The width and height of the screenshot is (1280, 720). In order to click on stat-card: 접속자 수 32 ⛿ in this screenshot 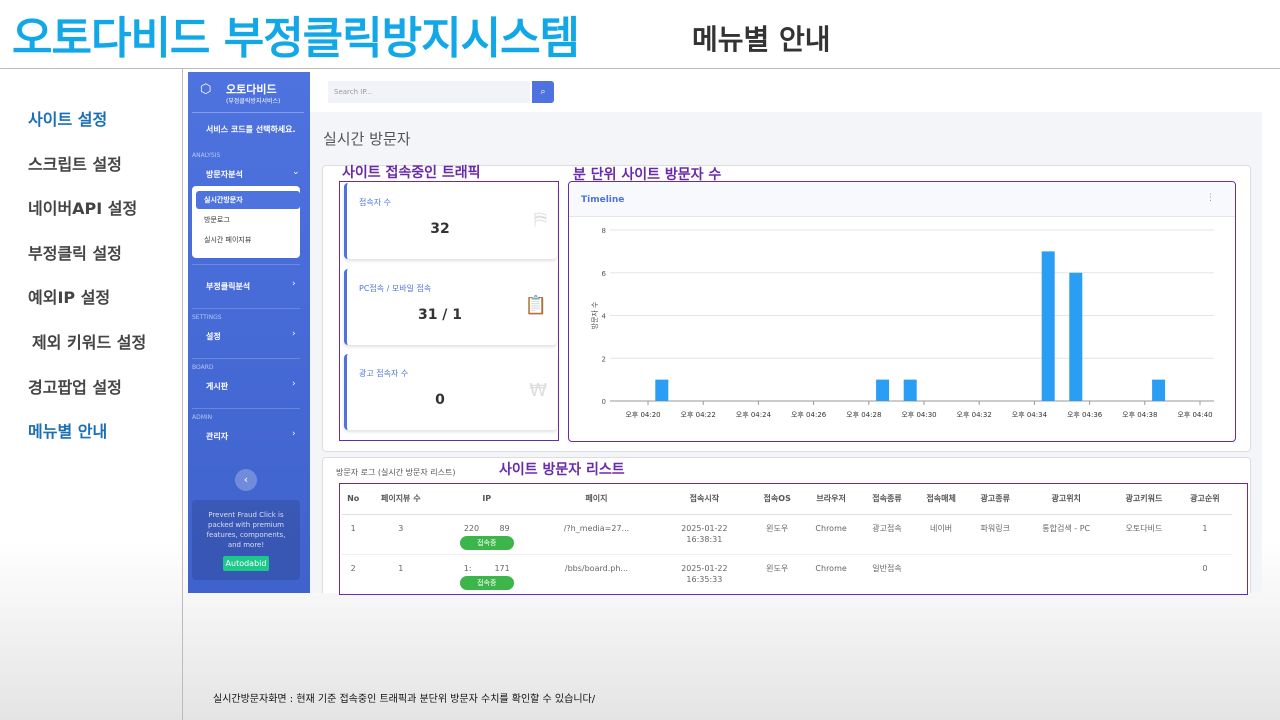, I will do `click(450, 221)`.